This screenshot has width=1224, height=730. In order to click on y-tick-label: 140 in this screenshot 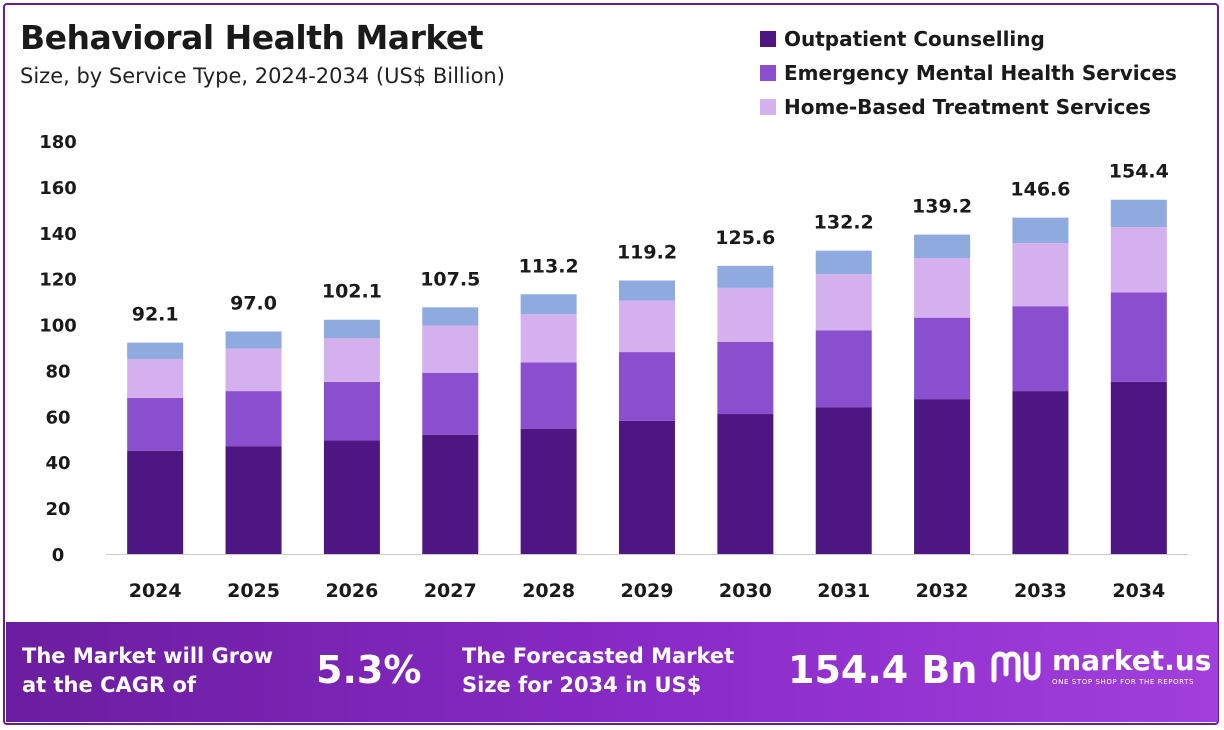, I will do `click(58, 234)`.